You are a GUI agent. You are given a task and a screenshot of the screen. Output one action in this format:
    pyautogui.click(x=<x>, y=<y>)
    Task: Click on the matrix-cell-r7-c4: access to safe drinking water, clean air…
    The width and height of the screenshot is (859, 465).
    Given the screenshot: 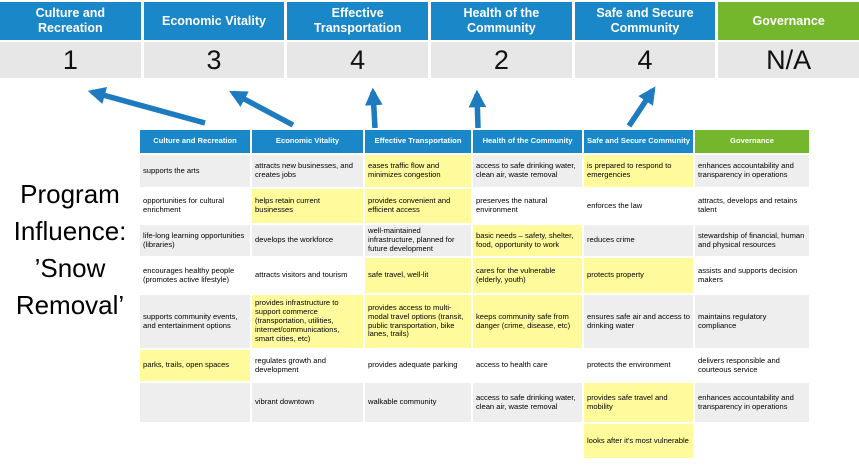 What is the action you would take?
    pyautogui.click(x=527, y=402)
    